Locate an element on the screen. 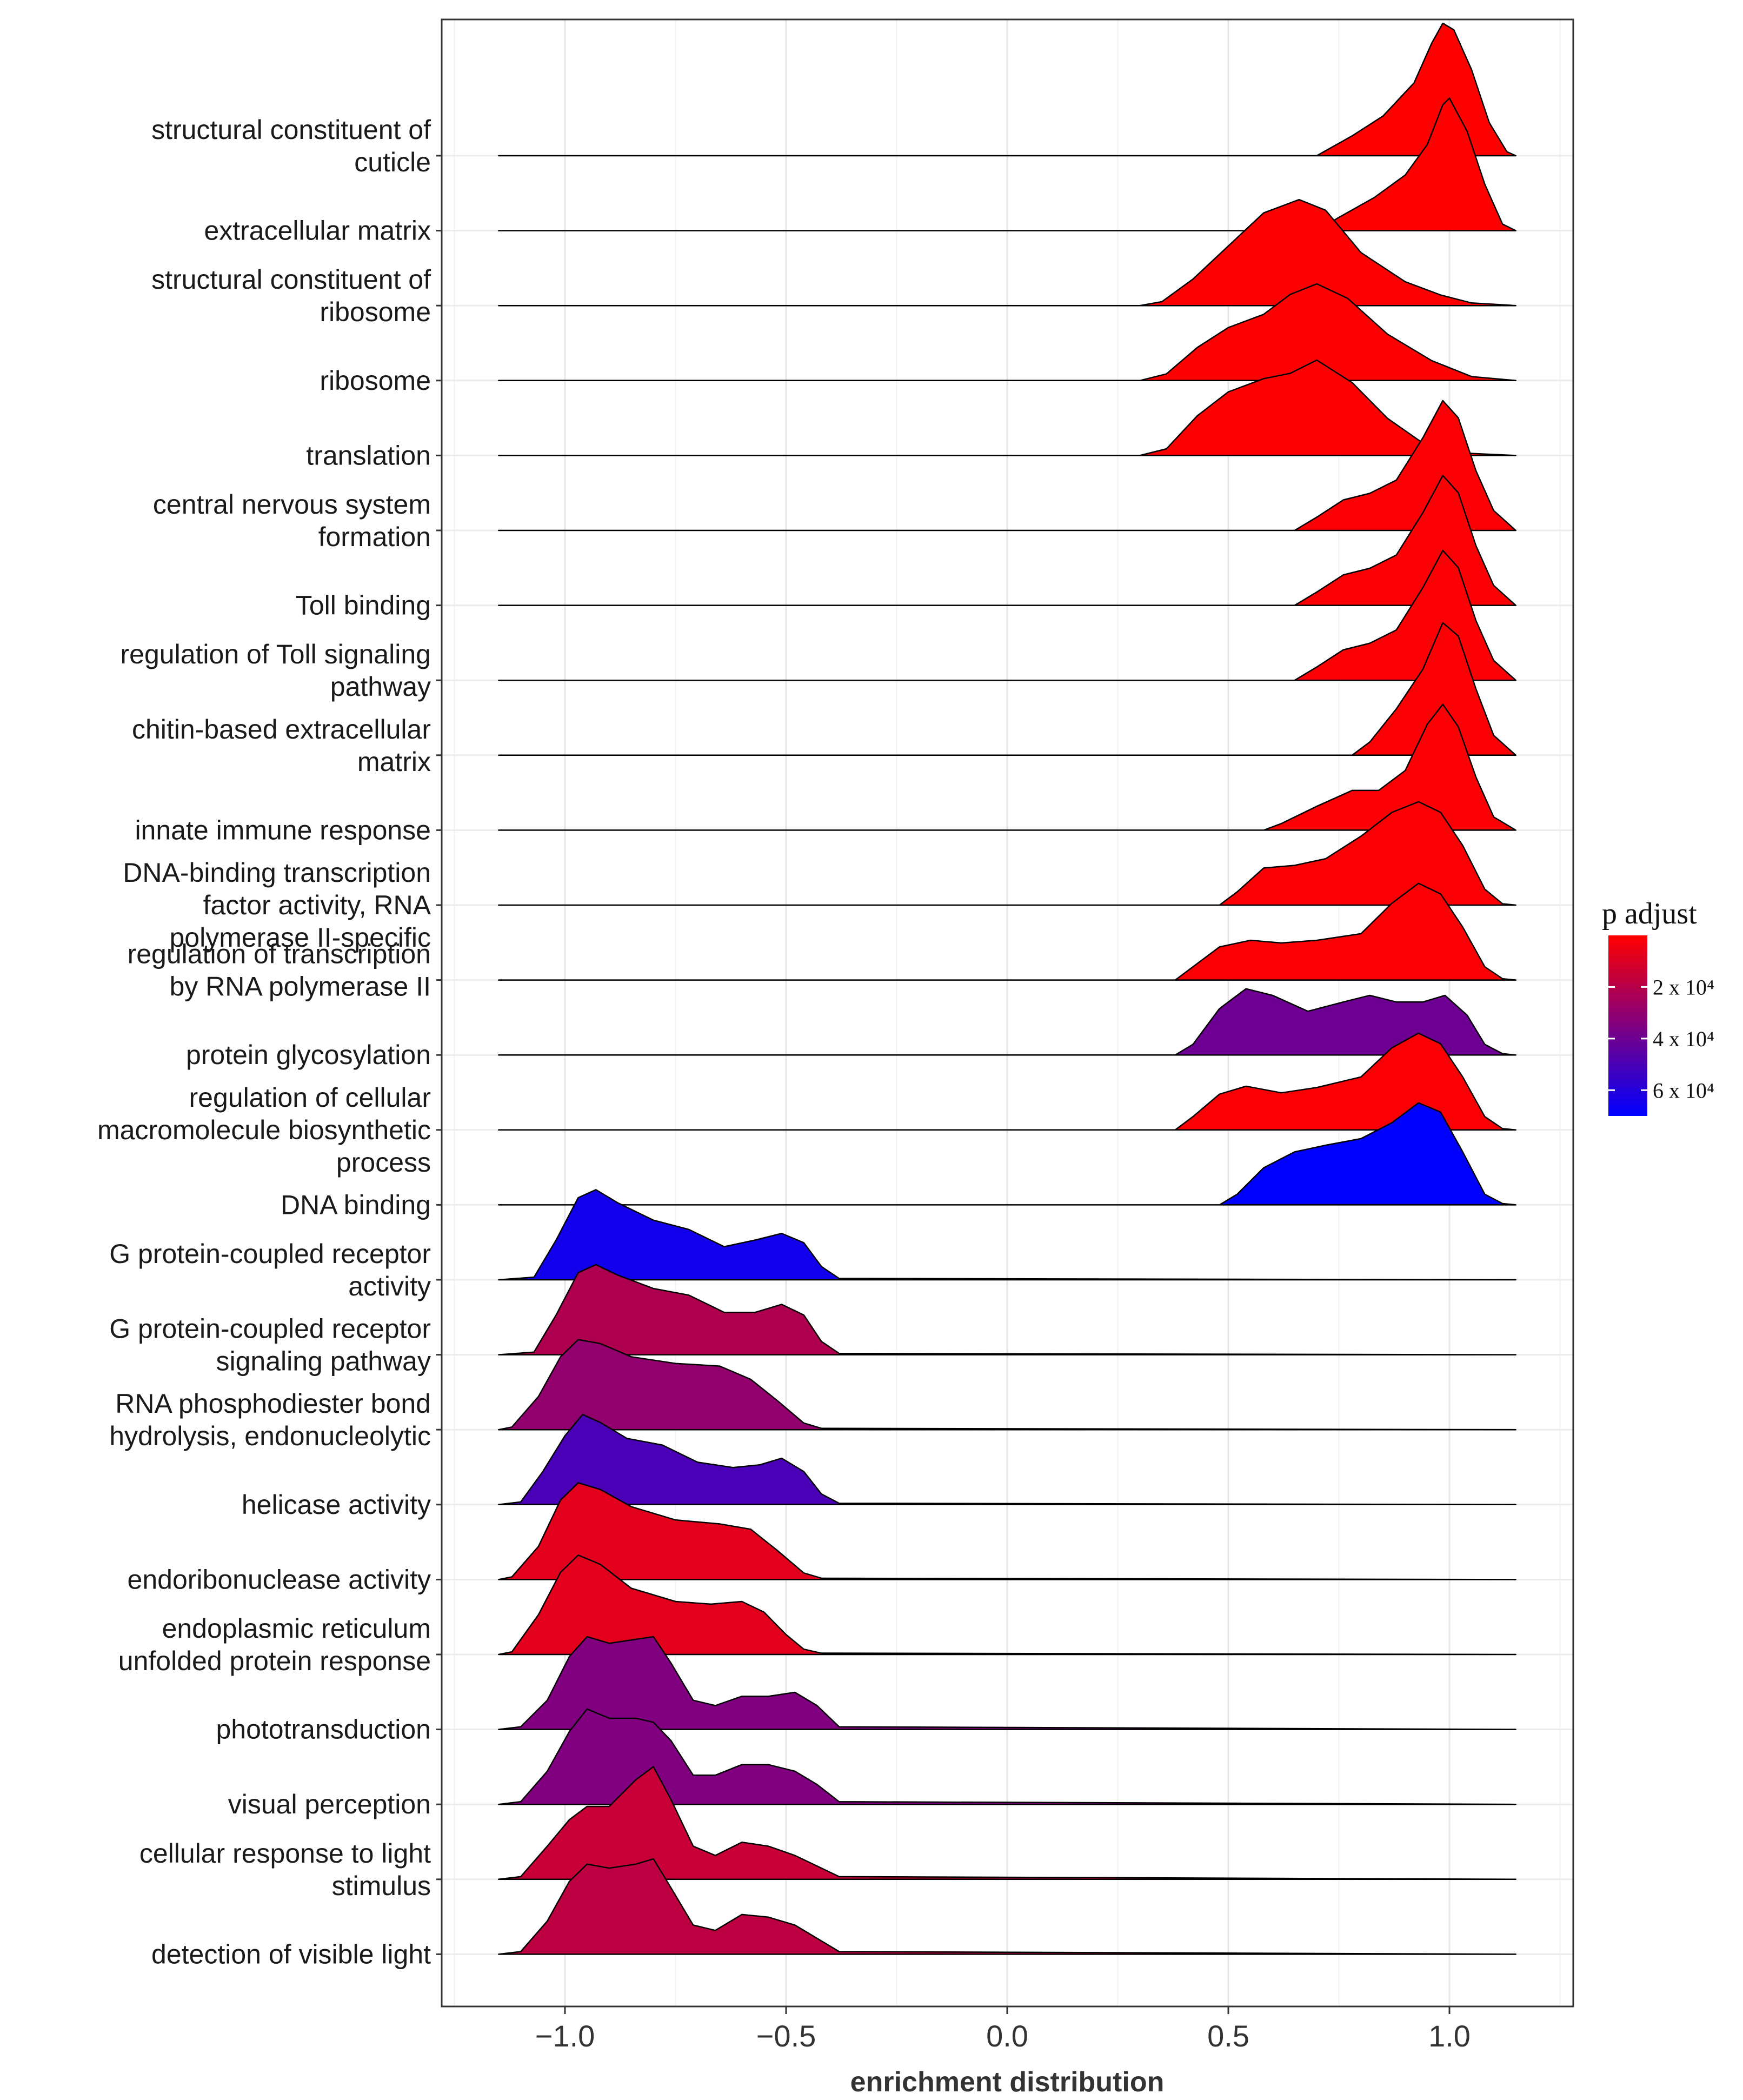  y-axis-label: RNA phosphodiester bond is located at coordinates (273, 1404).